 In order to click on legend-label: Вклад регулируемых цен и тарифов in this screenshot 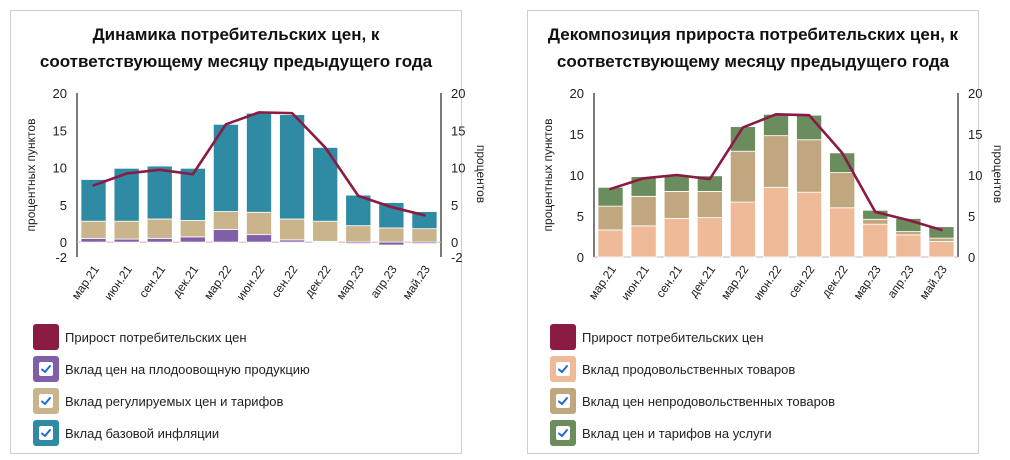, I will do `click(174, 401)`.